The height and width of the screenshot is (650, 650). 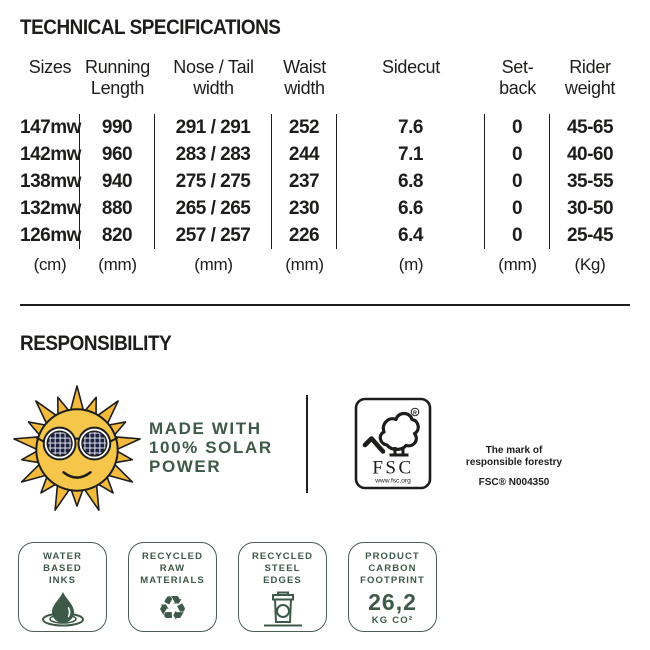 I want to click on column-header-sizes: Sizes, so click(x=50, y=67).